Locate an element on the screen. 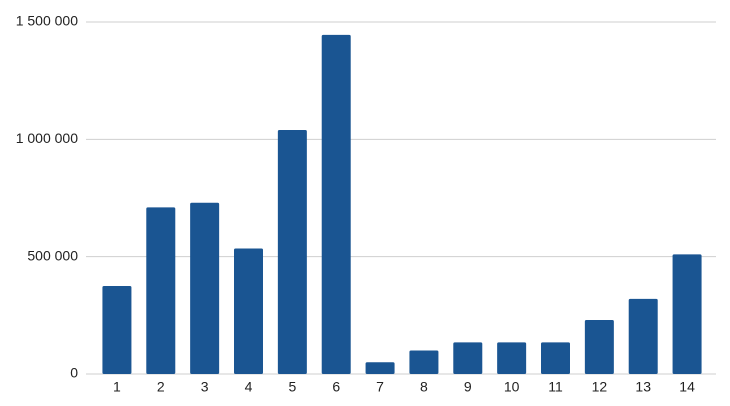  x-tick-label: 5 is located at coordinates (292, 387).